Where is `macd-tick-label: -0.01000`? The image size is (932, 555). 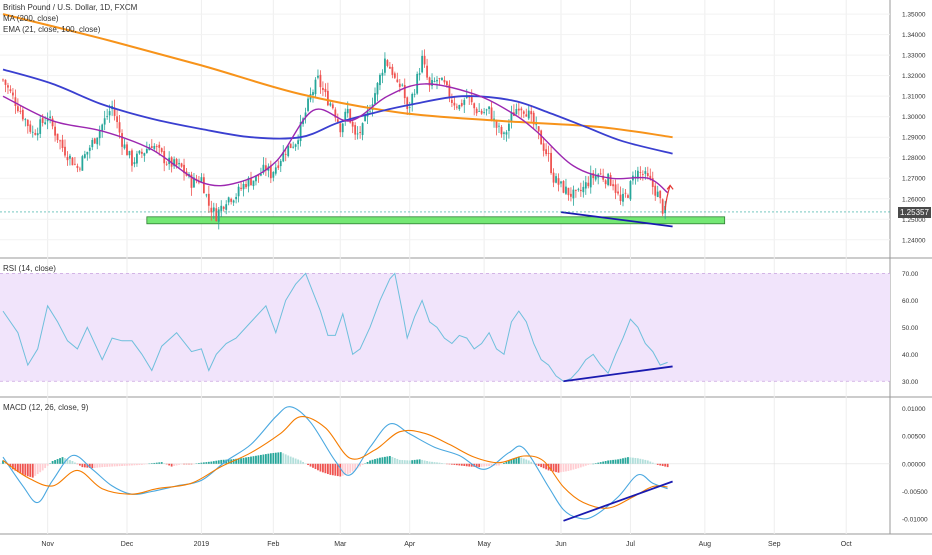 macd-tick-label: -0.01000 is located at coordinates (915, 520).